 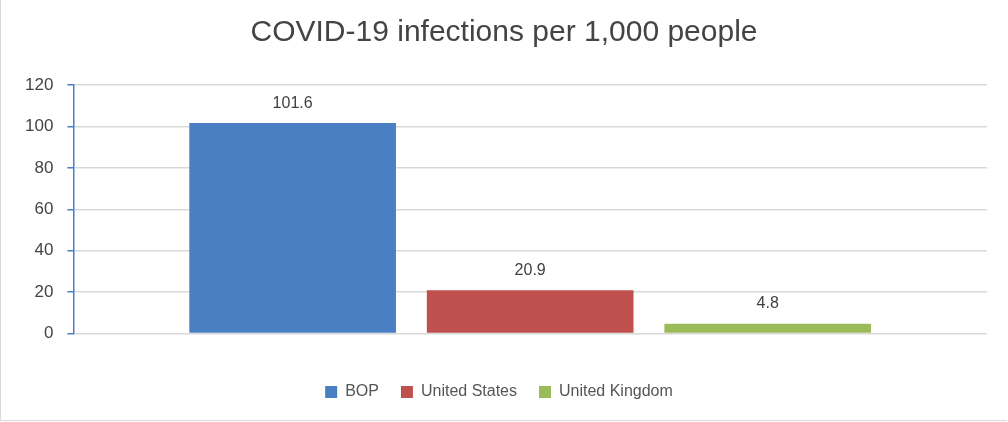 What do you see at coordinates (504, 31) in the screenshot?
I see `chart-title: COVID-19 infections per 1,000 people` at bounding box center [504, 31].